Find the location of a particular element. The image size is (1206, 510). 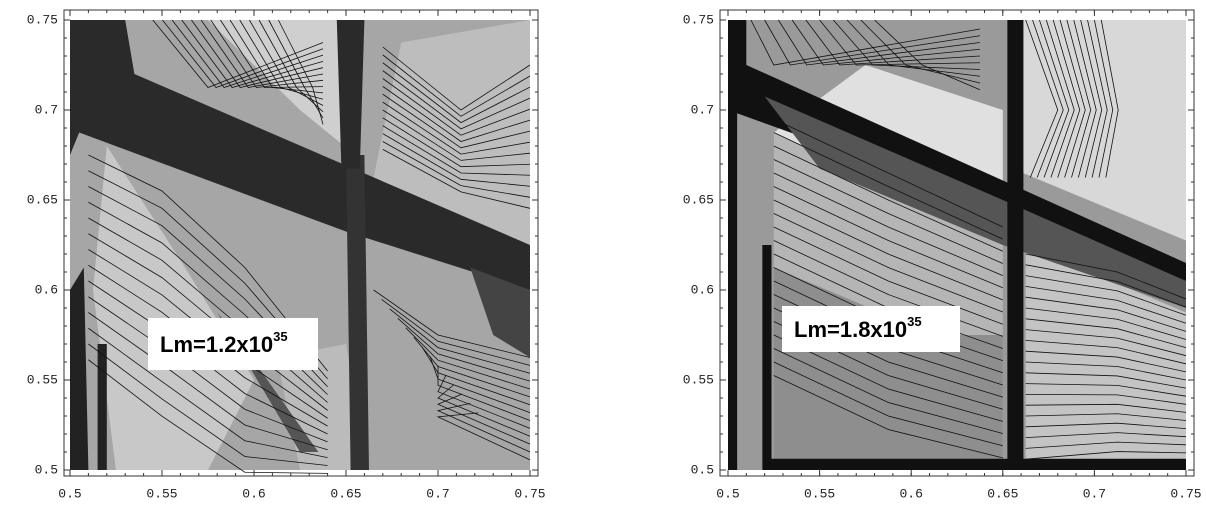

x-tick-label: 0.7 is located at coordinates (437, 493).